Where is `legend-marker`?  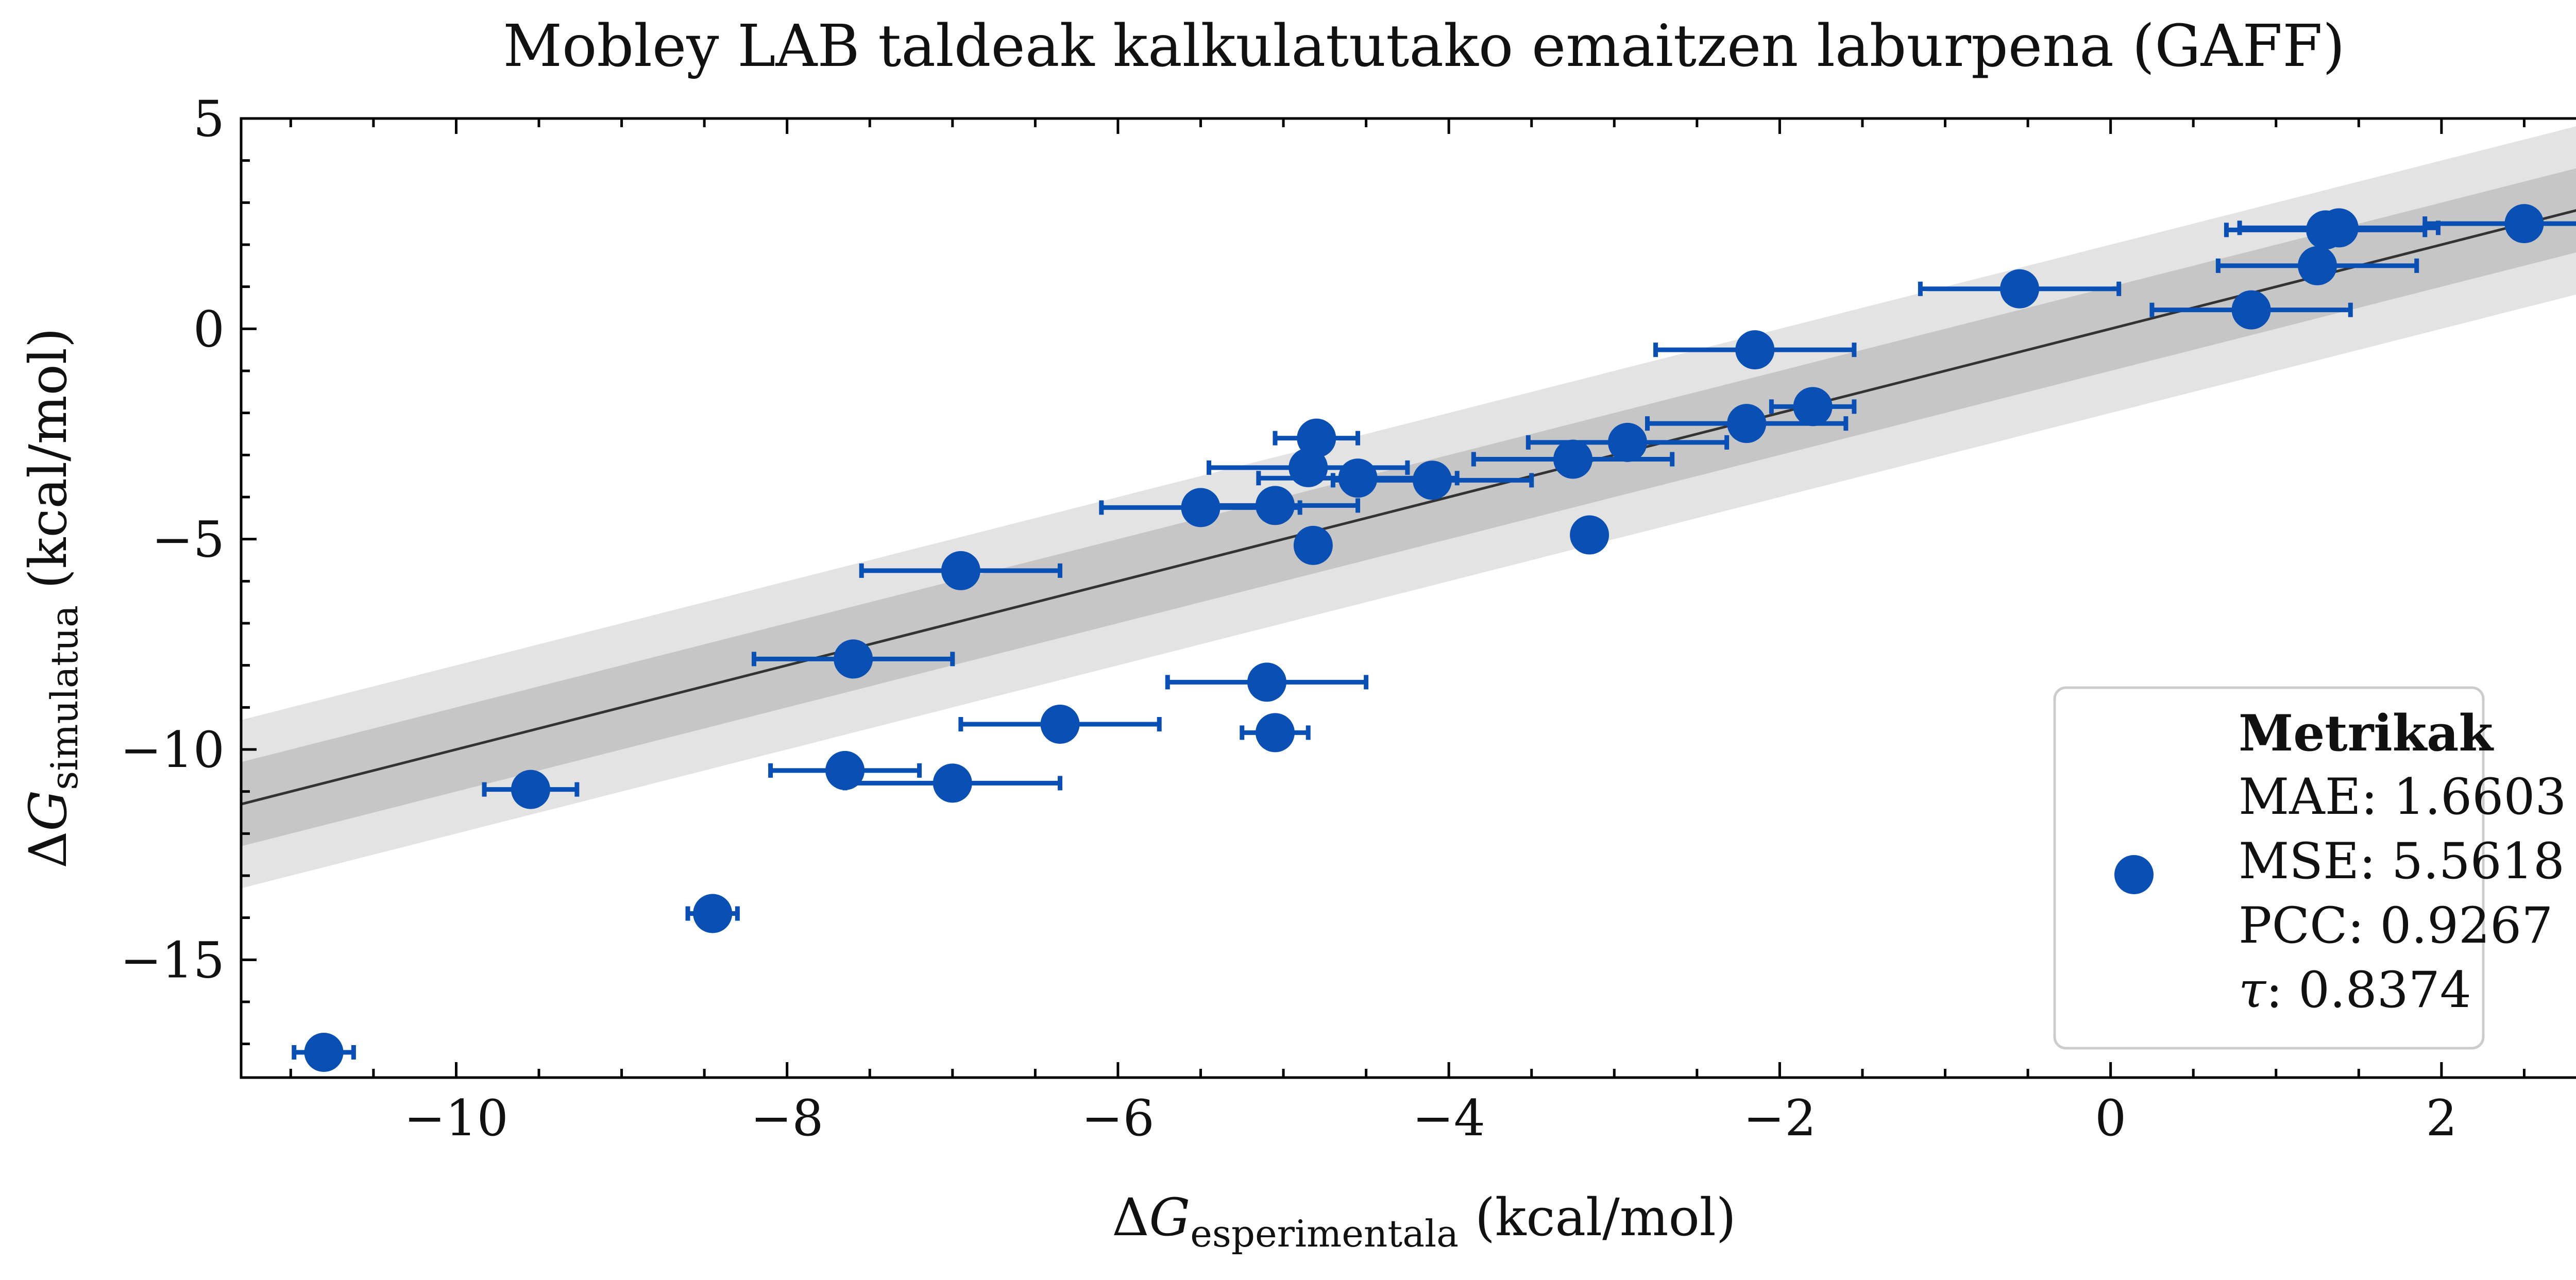 legend-marker is located at coordinates (2134, 875).